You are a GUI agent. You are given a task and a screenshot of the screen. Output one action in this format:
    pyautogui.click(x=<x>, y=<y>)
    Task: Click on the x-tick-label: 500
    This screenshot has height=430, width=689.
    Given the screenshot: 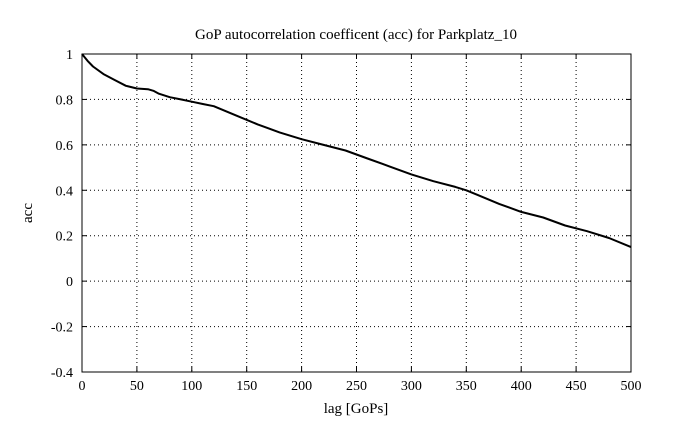 What is the action you would take?
    pyautogui.click(x=631, y=386)
    